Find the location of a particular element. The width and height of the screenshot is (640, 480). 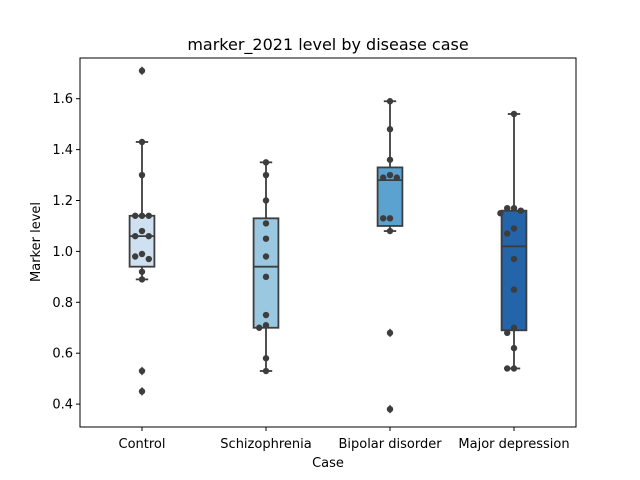

y-tick-label: 1.2 is located at coordinates (62, 201).